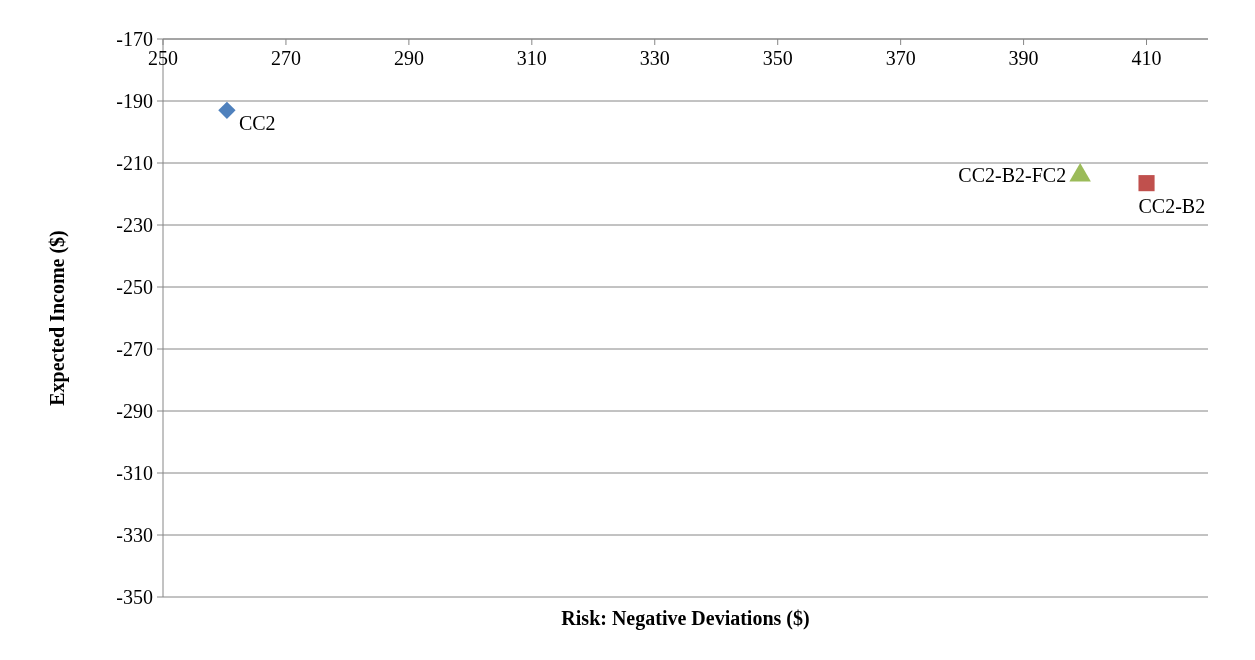  What do you see at coordinates (1012, 175) in the screenshot?
I see `series-label: CC2-B2-FC2` at bounding box center [1012, 175].